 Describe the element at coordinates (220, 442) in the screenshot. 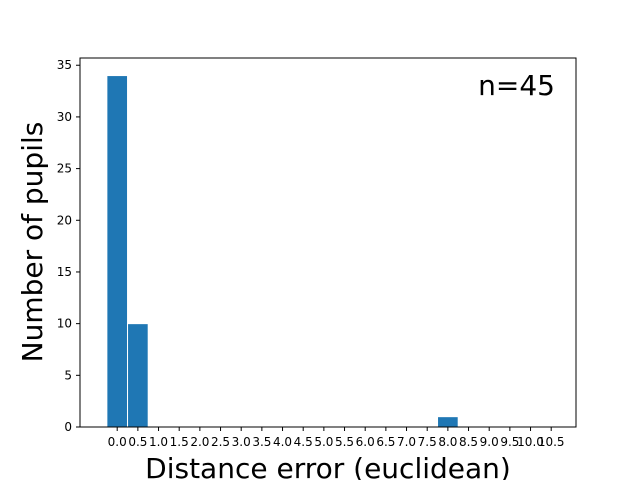

I see `x-tick-label: 2.5` at that location.